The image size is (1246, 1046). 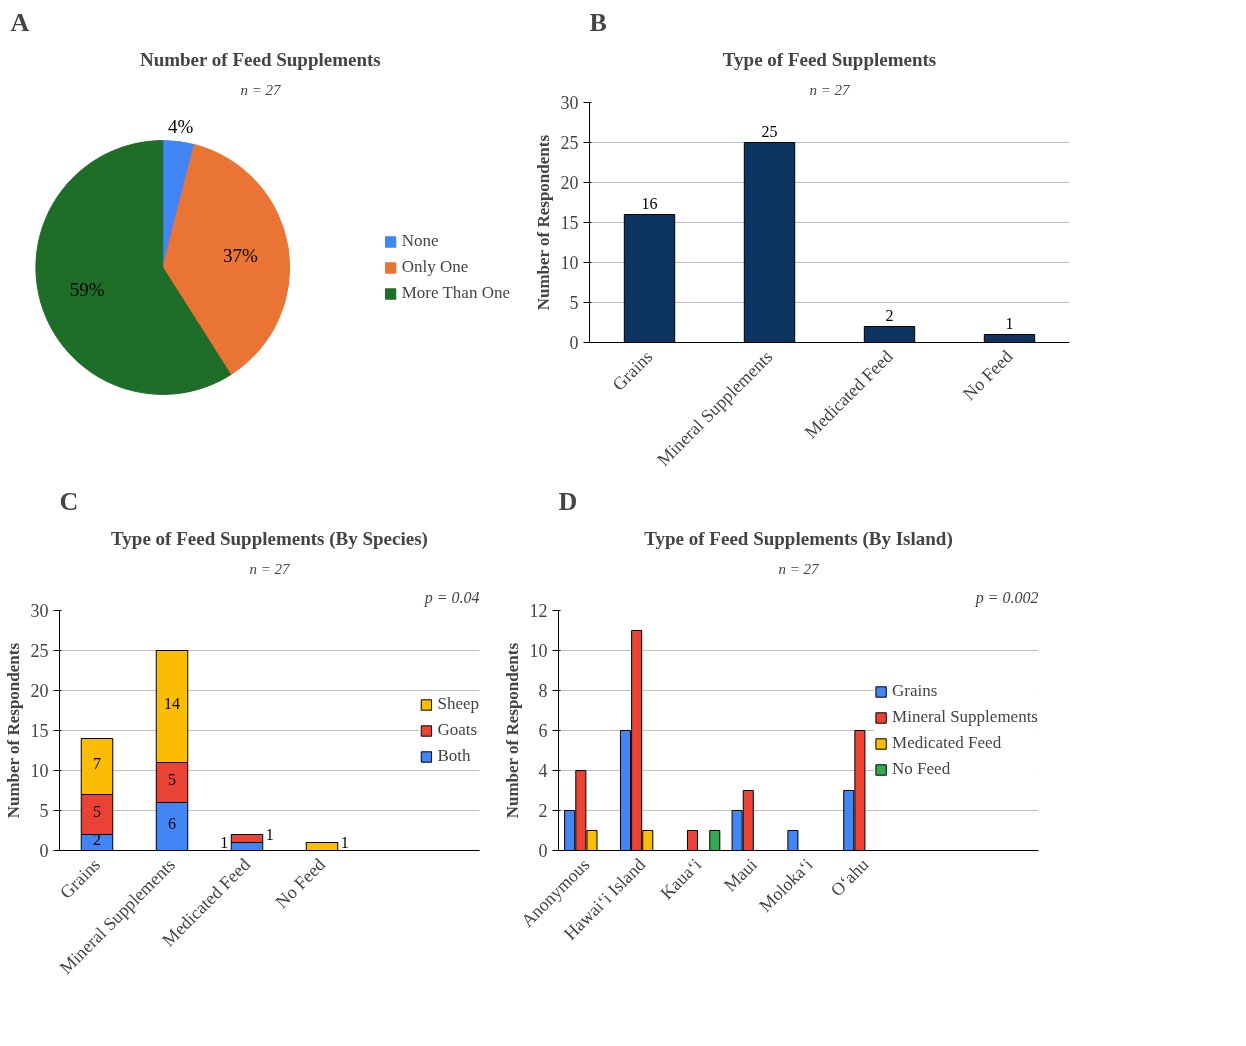 I want to click on data-label: 16, so click(x=649, y=203).